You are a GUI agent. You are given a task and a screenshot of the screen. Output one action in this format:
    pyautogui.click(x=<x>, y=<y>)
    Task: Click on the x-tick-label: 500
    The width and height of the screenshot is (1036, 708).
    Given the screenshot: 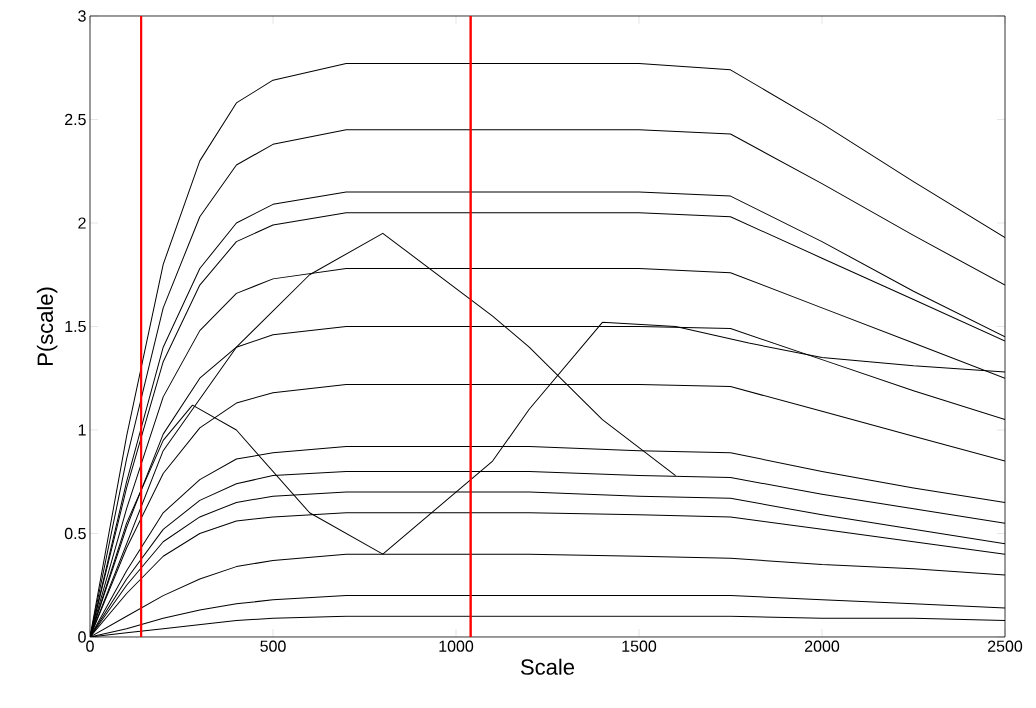 What is the action you would take?
    pyautogui.click(x=273, y=646)
    